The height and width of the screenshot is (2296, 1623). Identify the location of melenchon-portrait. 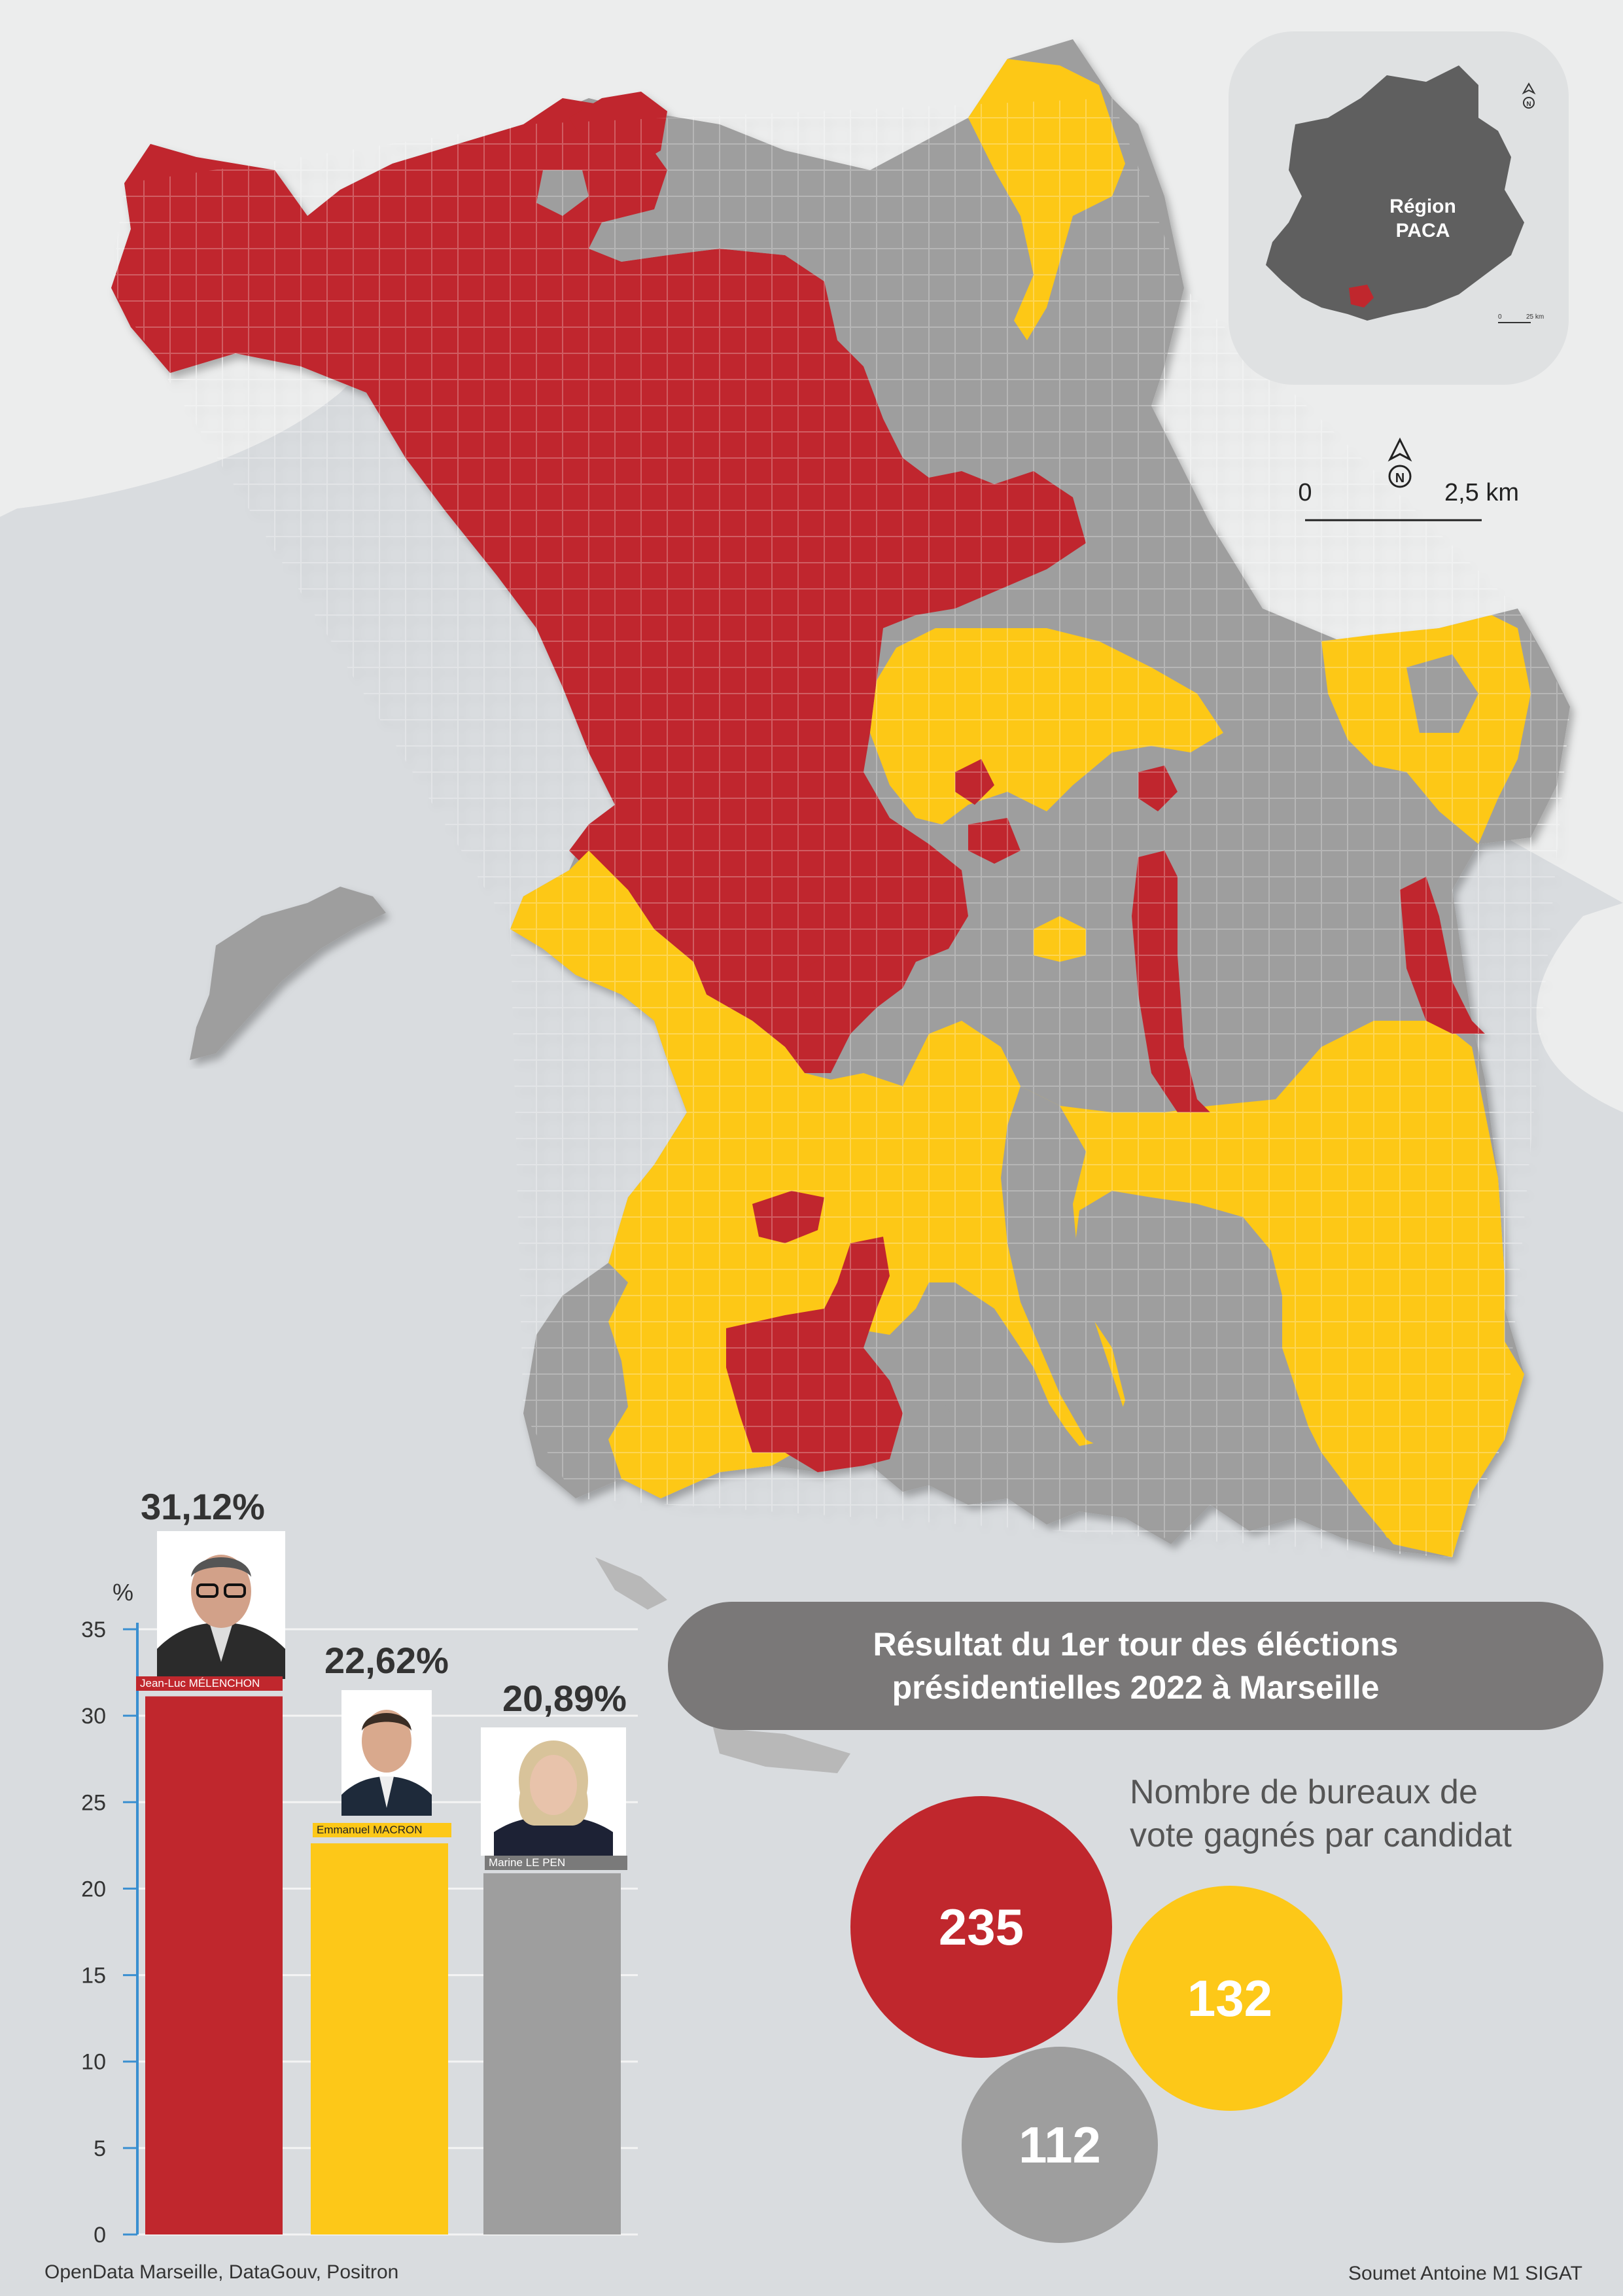
(221, 1605).